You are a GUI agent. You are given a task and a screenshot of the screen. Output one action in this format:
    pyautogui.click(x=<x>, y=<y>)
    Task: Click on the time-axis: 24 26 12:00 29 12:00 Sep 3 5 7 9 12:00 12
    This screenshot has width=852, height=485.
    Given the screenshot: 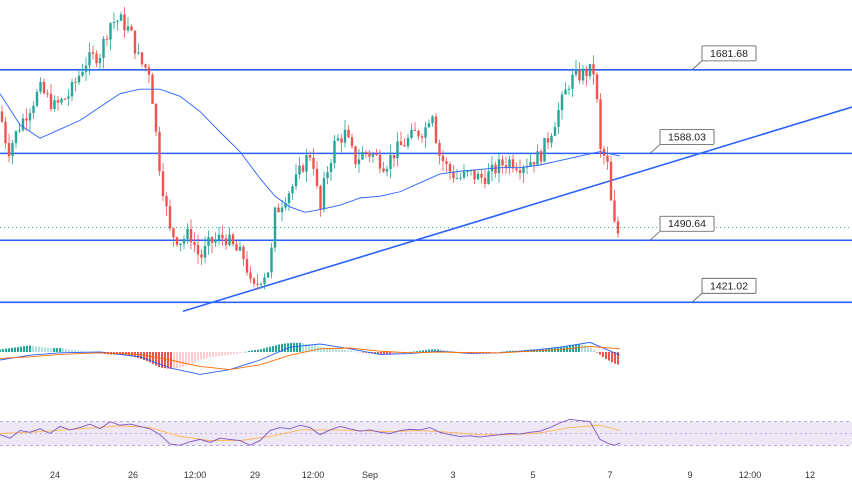 What is the action you would take?
    pyautogui.click(x=432, y=475)
    